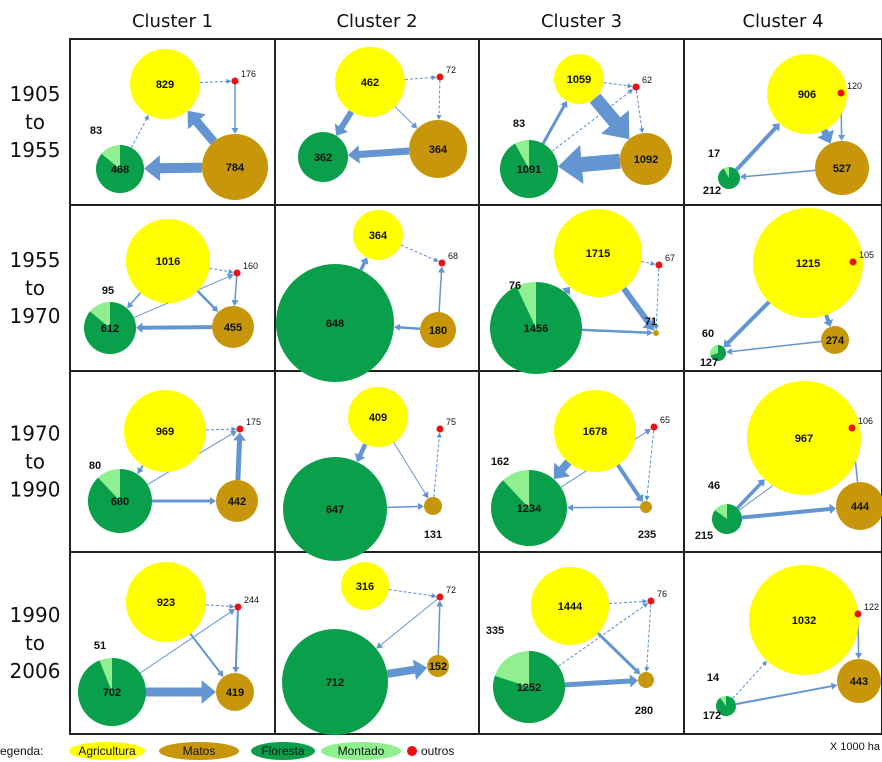 This screenshot has width=882, height=762. I want to click on panel-r2-c2: 364 180 648 68, so click(367, 296).